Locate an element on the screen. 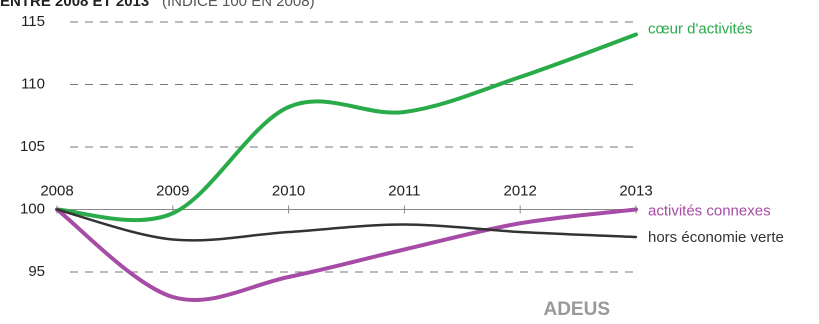 The image size is (819, 324). chart-subtitle: (INDICE 100 EN 2008) is located at coordinates (238, 5).